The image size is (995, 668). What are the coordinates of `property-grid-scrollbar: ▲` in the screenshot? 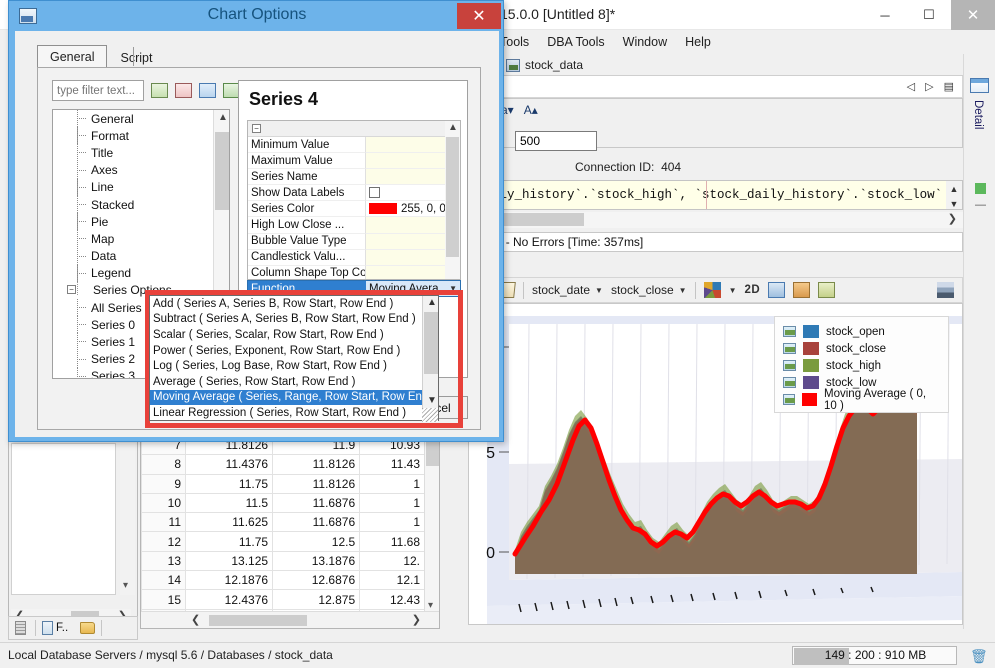 It's located at (452, 200).